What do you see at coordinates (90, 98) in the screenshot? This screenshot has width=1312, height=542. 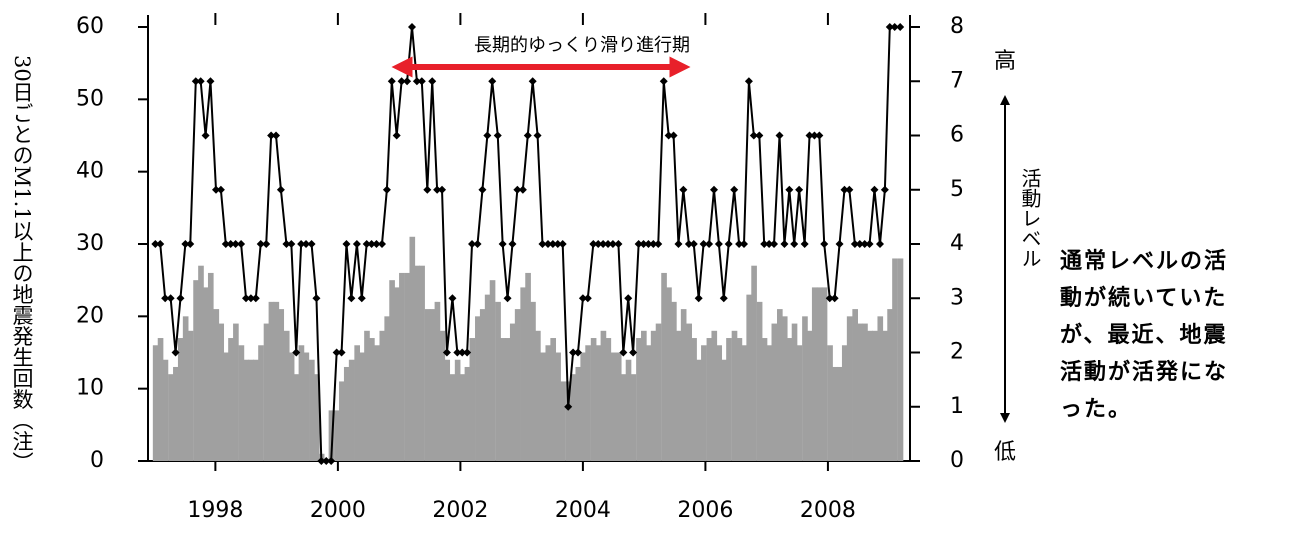 I see `y-tick-label: 50` at bounding box center [90, 98].